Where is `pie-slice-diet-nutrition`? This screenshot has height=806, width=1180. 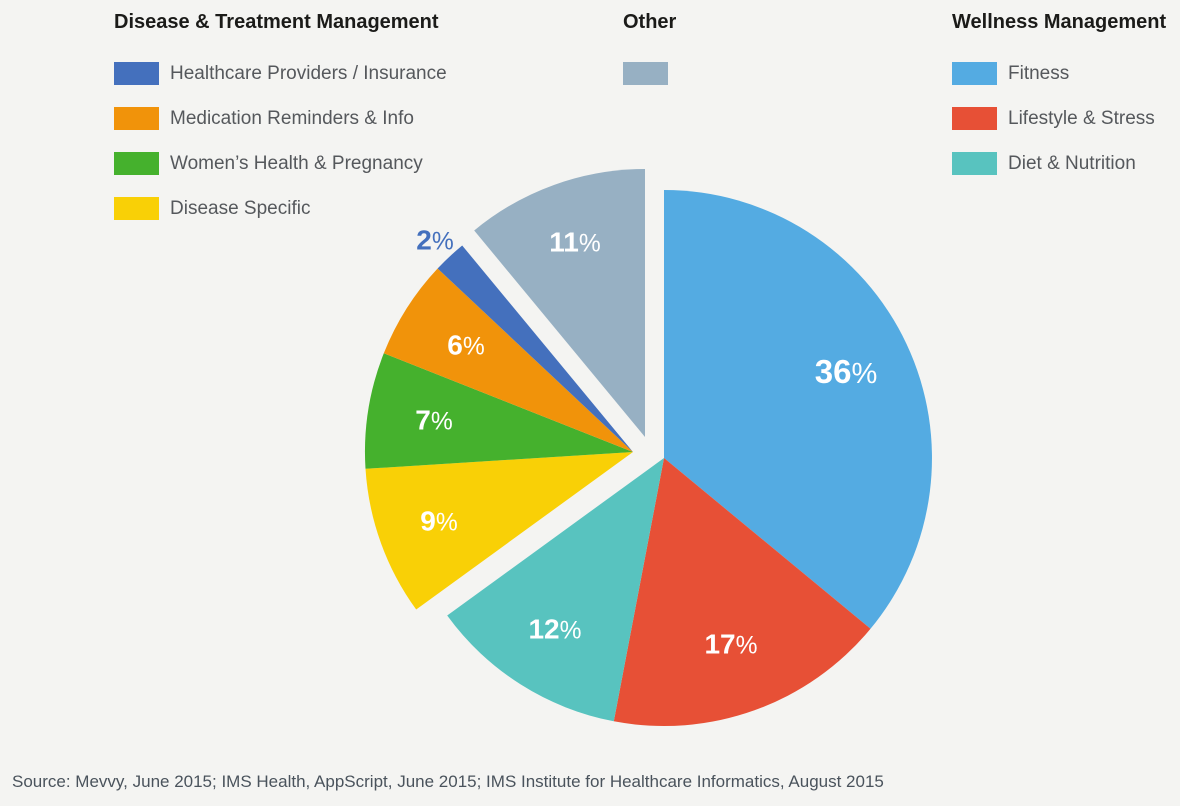 pie-slice-diet-nutrition is located at coordinates (555, 590).